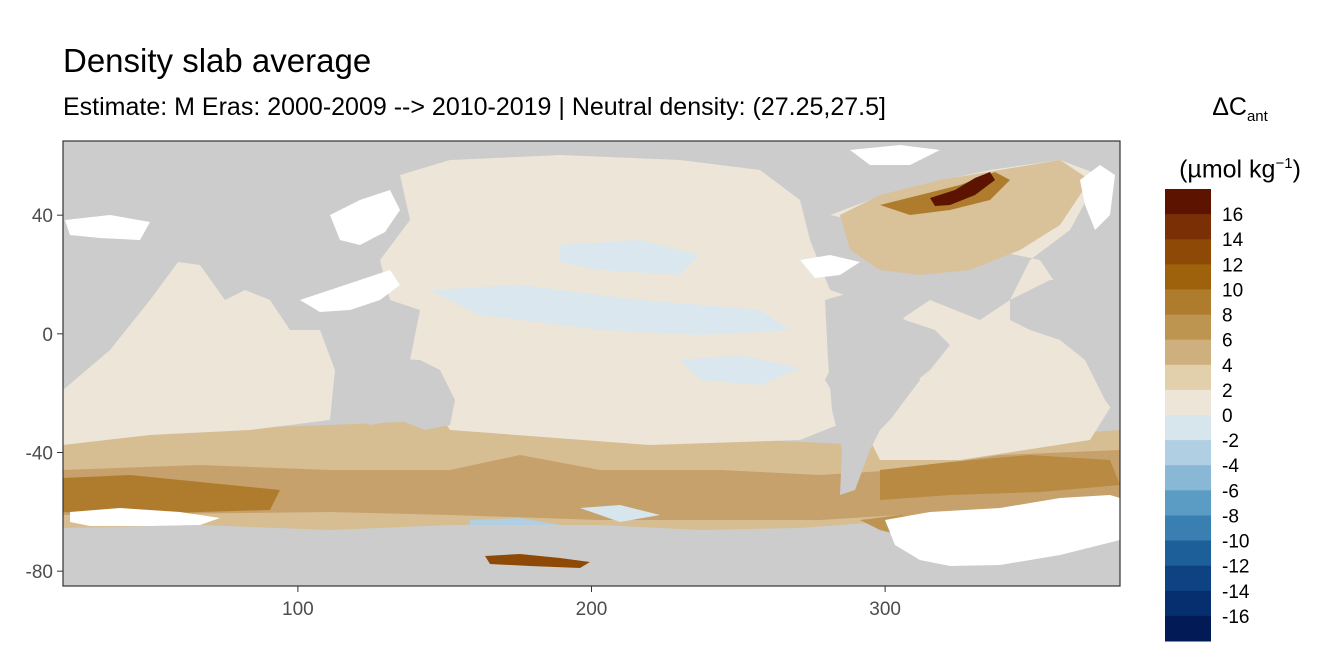 Image resolution: width=1344 pixels, height=672 pixels. What do you see at coordinates (591, 553) in the screenshot?
I see `land-antarctica` at bounding box center [591, 553].